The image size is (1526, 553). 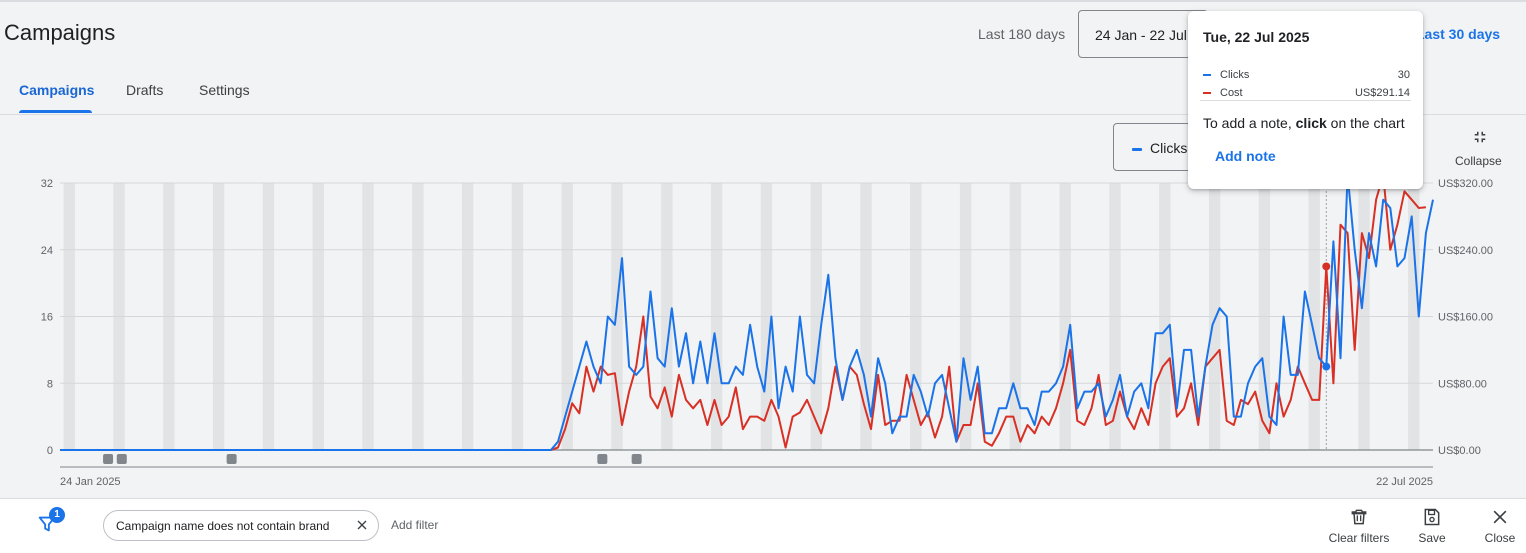 What do you see at coordinates (1500, 517) in the screenshot?
I see `close-icon` at bounding box center [1500, 517].